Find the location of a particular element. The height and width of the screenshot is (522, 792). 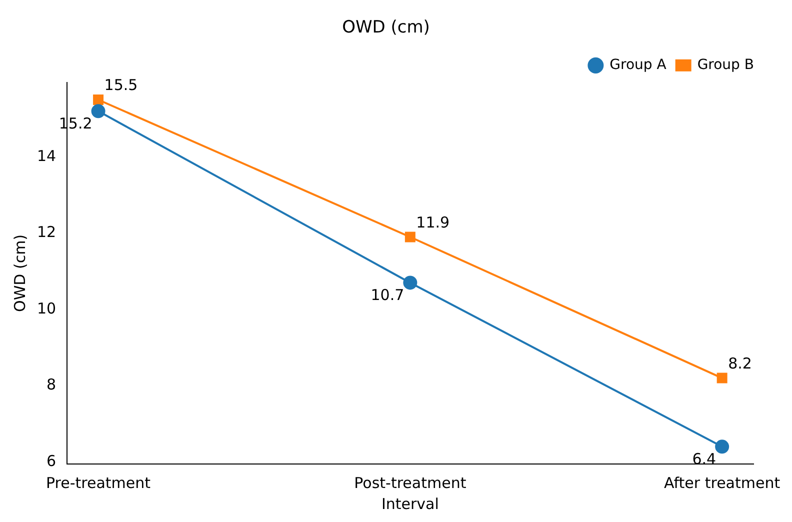

x-axis-title: Interval is located at coordinates (410, 503).